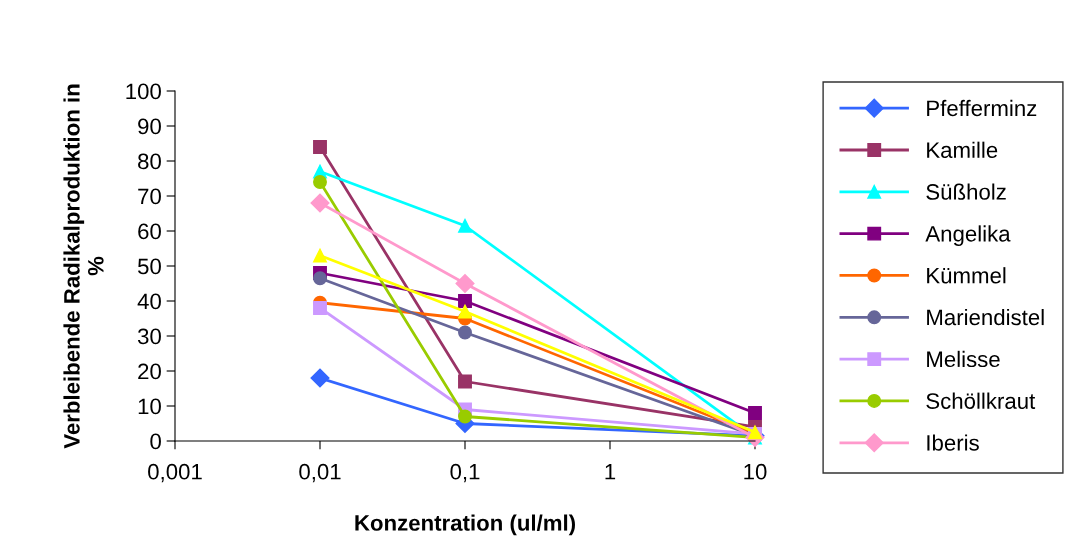 Image resolution: width=1073 pixels, height=555 pixels. I want to click on y-tick-label: 100, so click(143, 91).